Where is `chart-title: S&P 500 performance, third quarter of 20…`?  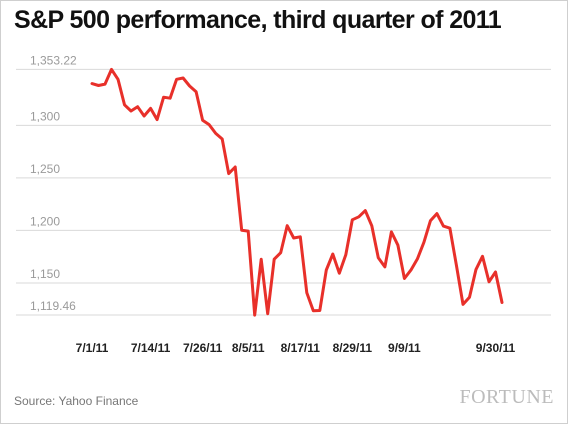 chart-title: S&P 500 performance, third quarter of 20… is located at coordinates (258, 20).